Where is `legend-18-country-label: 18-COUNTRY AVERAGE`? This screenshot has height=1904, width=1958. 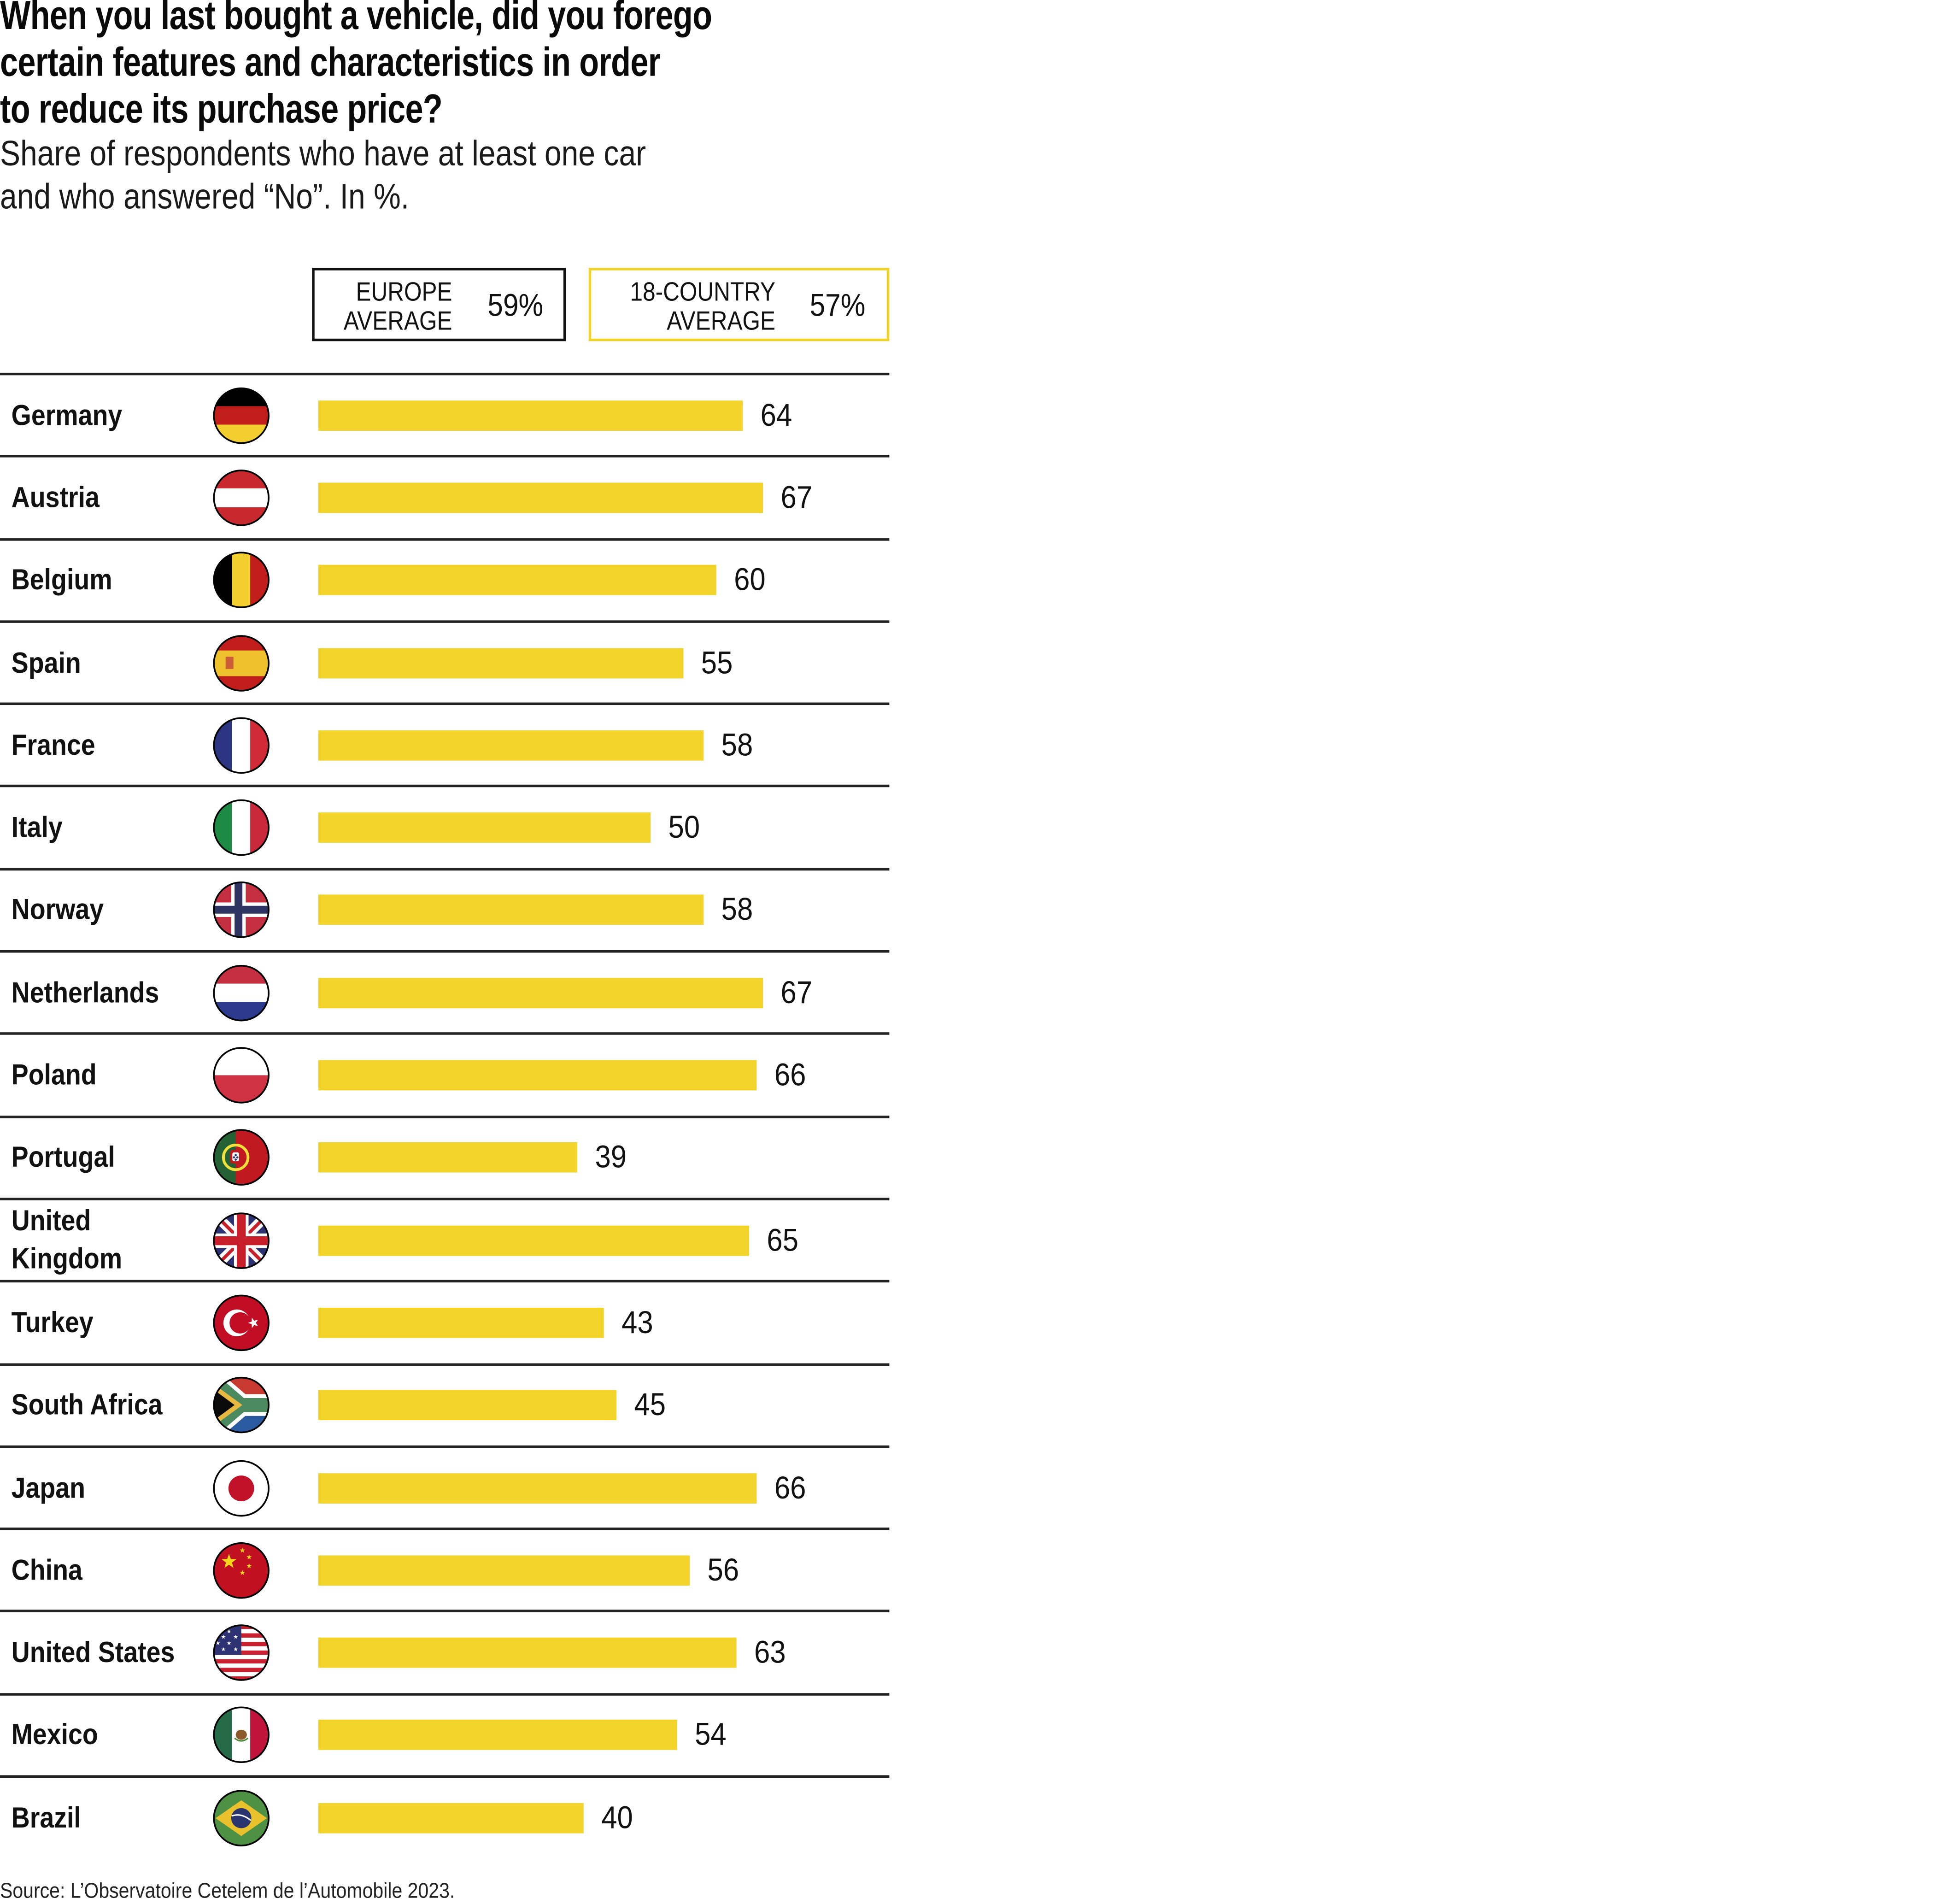 legend-18-country-label: 18-COUNTRY AVERAGE is located at coordinates (703, 307).